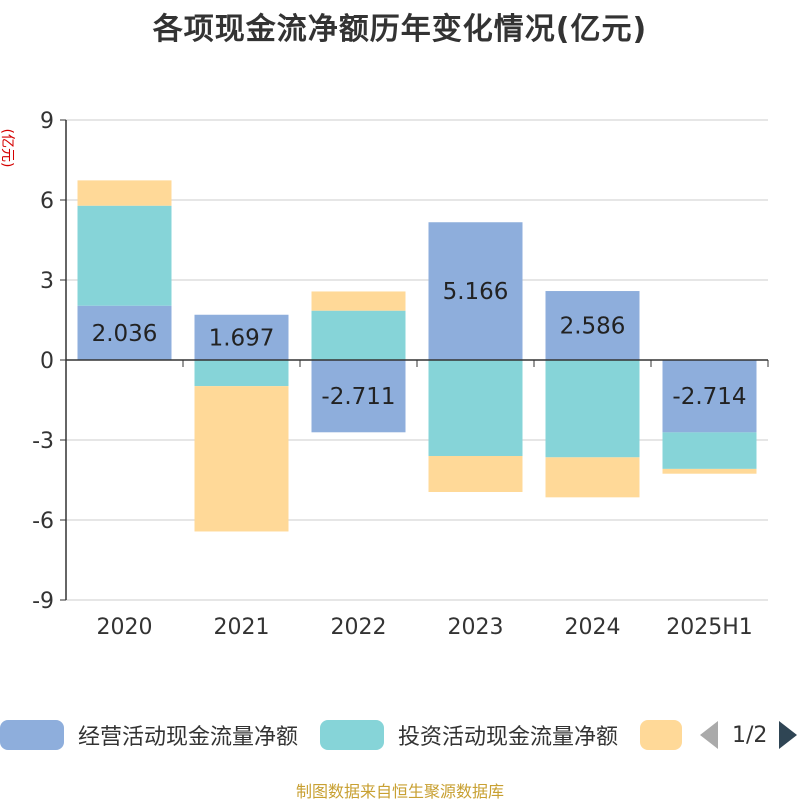 The height and width of the screenshot is (802, 800). I want to click on bar-financing-2024, so click(592, 477).